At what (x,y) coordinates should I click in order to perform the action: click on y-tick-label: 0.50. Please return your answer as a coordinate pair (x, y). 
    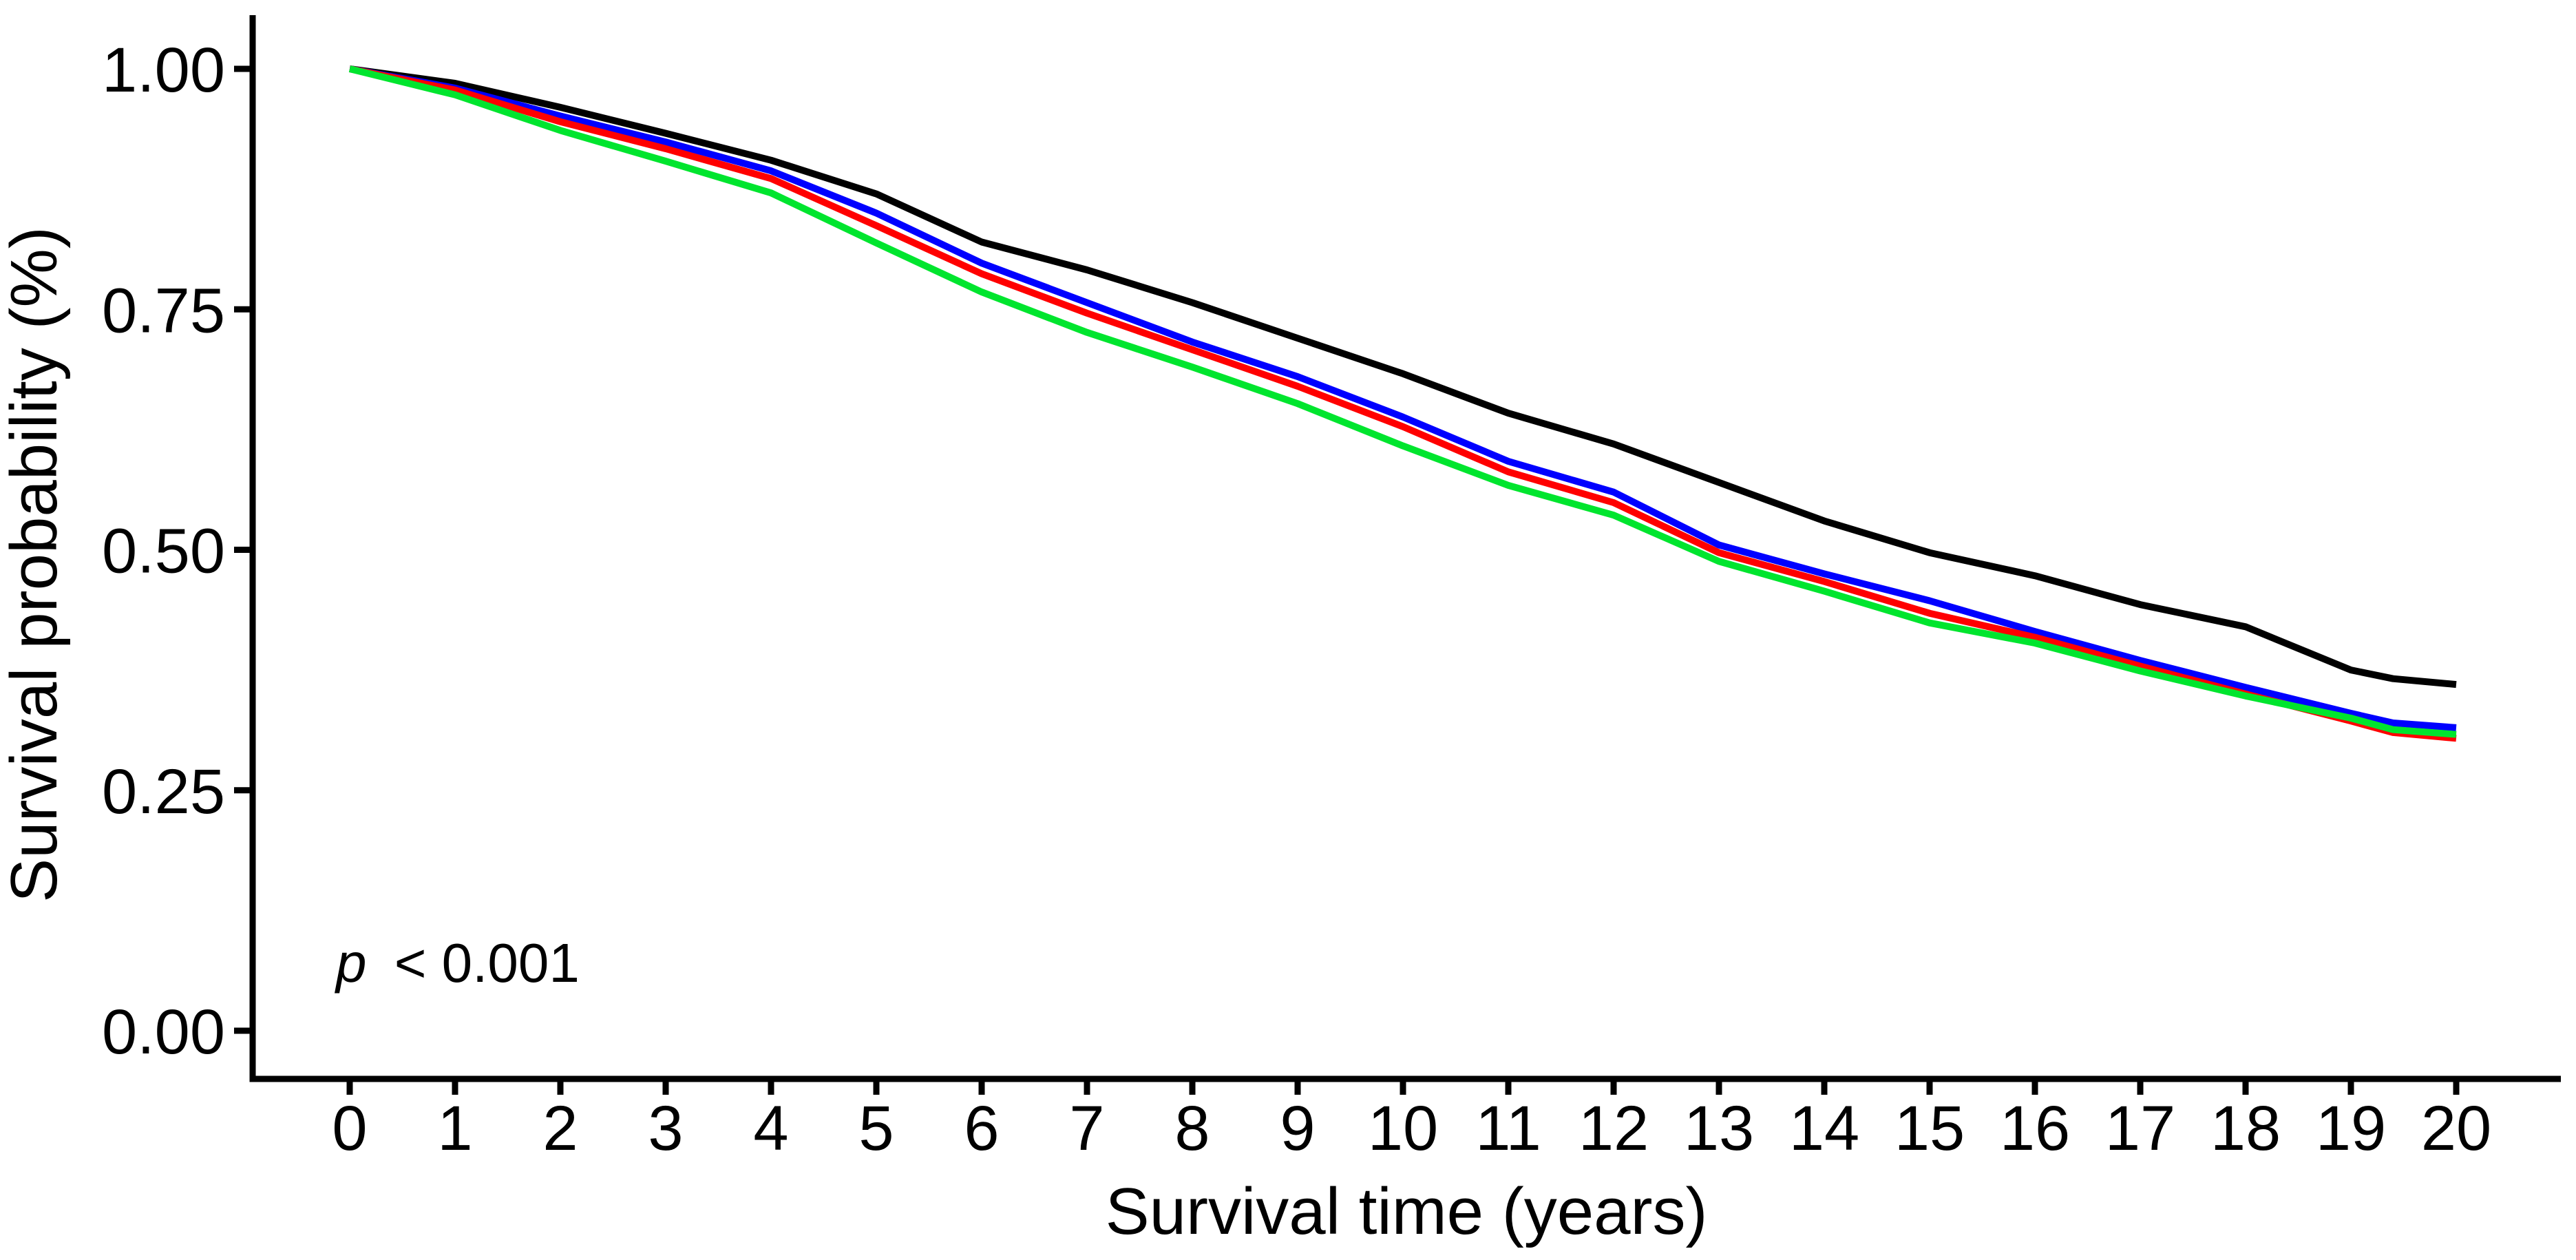
    Looking at the image, I should click on (164, 551).